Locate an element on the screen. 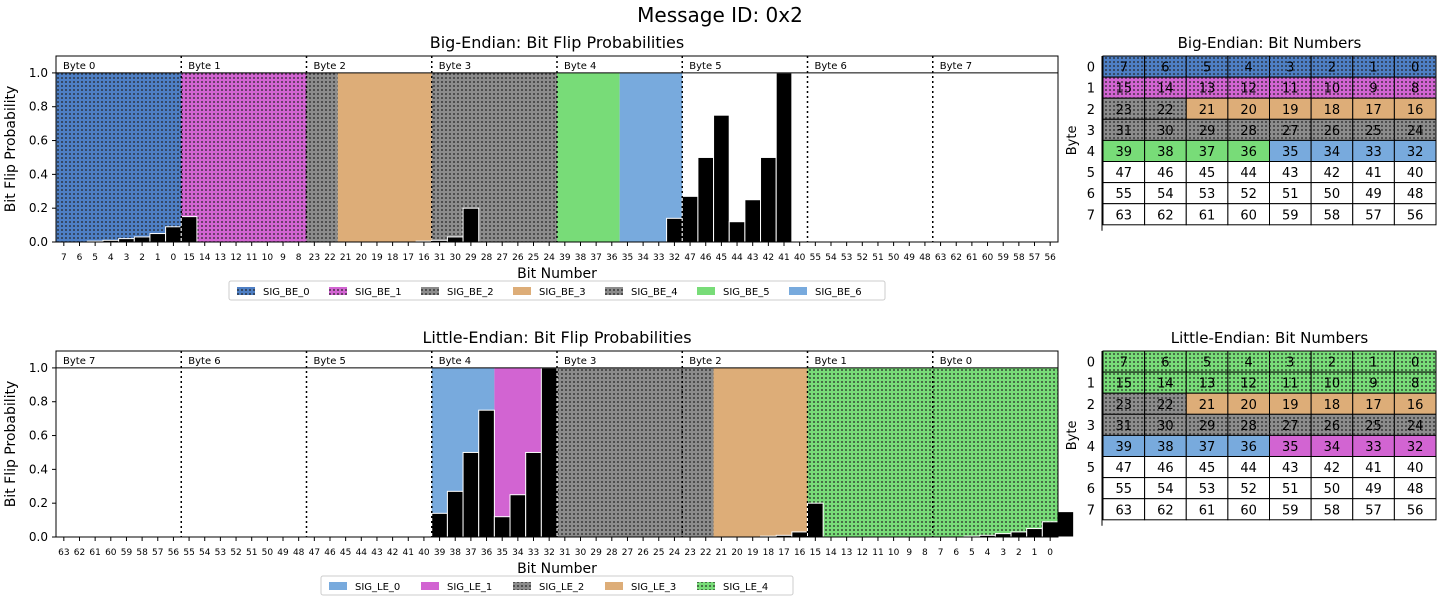  table-cell-value: 34 is located at coordinates (1332, 447).